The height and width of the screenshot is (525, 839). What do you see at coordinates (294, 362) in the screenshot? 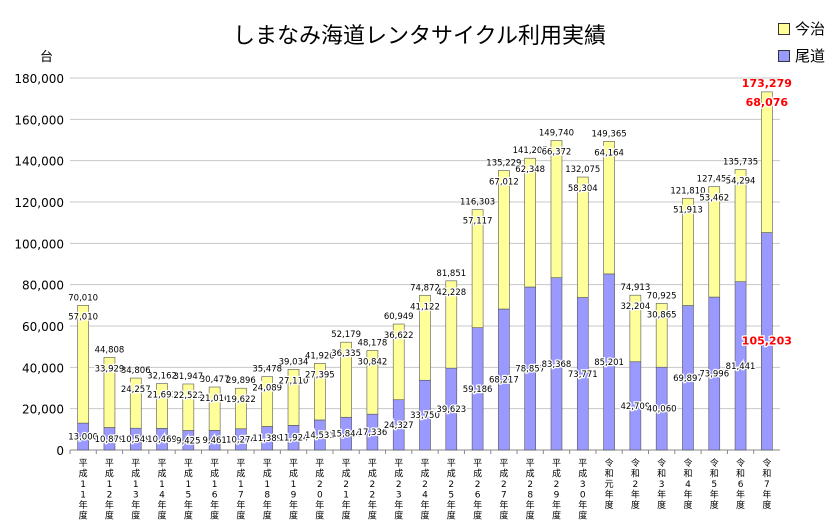
I see `data-label-total: 39,034` at bounding box center [294, 362].